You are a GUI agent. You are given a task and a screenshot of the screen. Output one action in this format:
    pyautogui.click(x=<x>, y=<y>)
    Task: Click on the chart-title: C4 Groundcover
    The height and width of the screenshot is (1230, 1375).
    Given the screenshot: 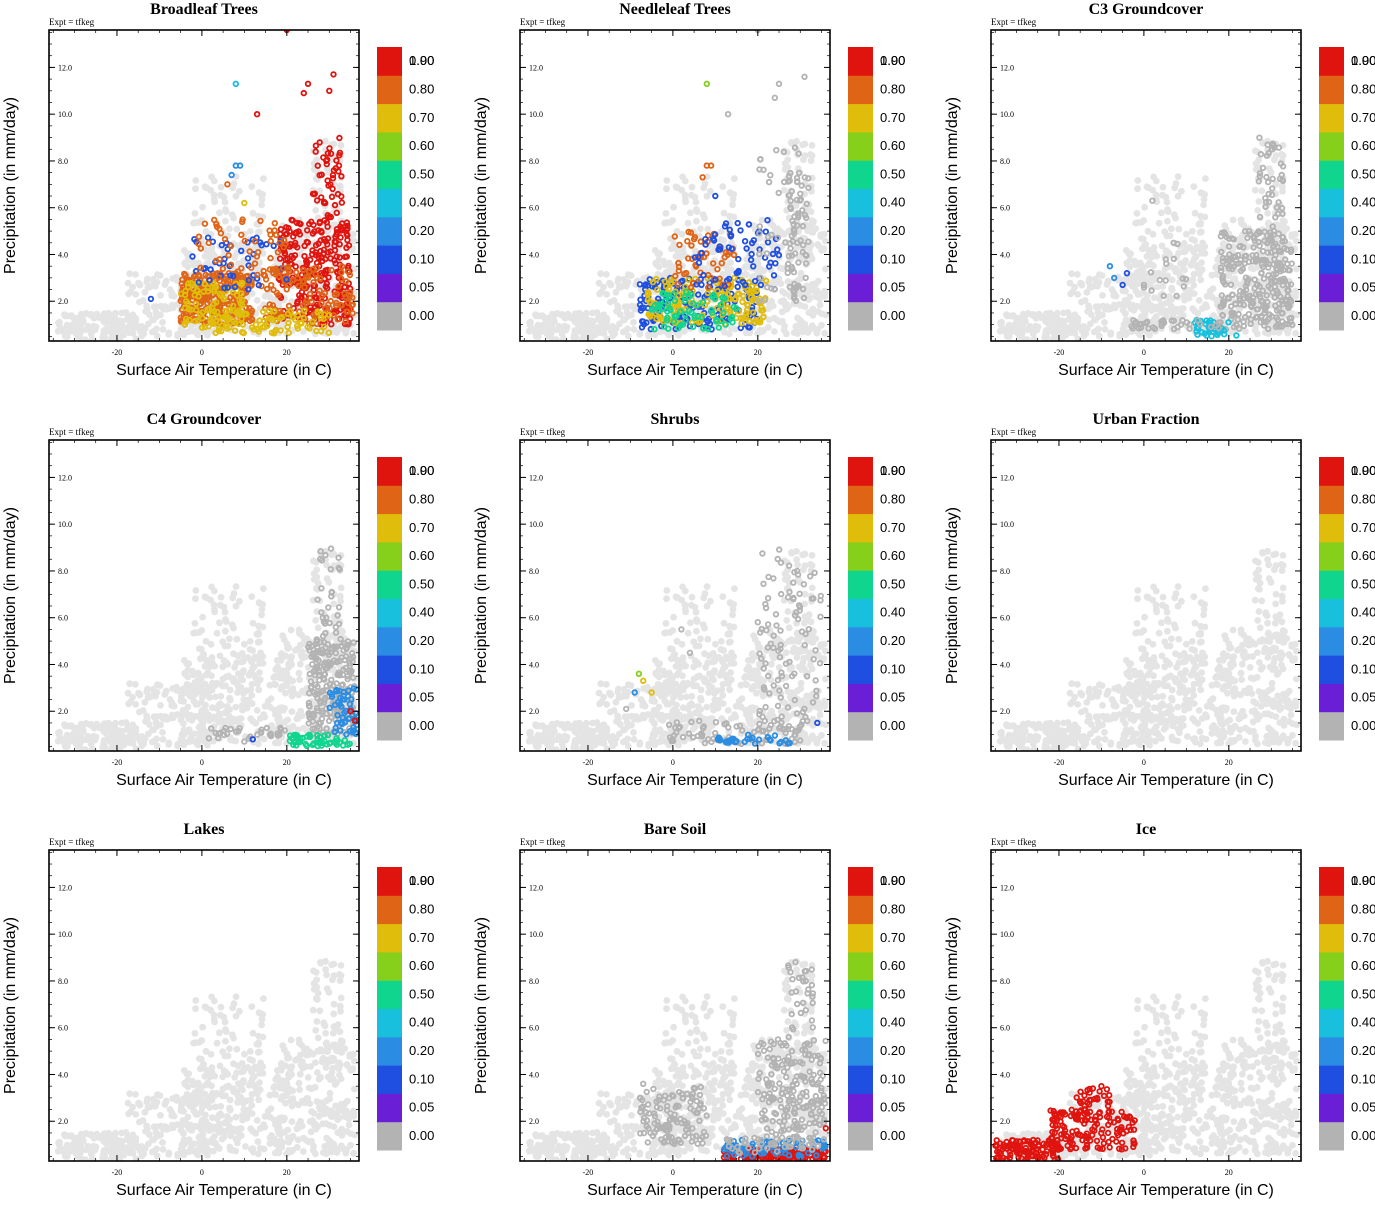 What is the action you would take?
    pyautogui.click(x=204, y=419)
    